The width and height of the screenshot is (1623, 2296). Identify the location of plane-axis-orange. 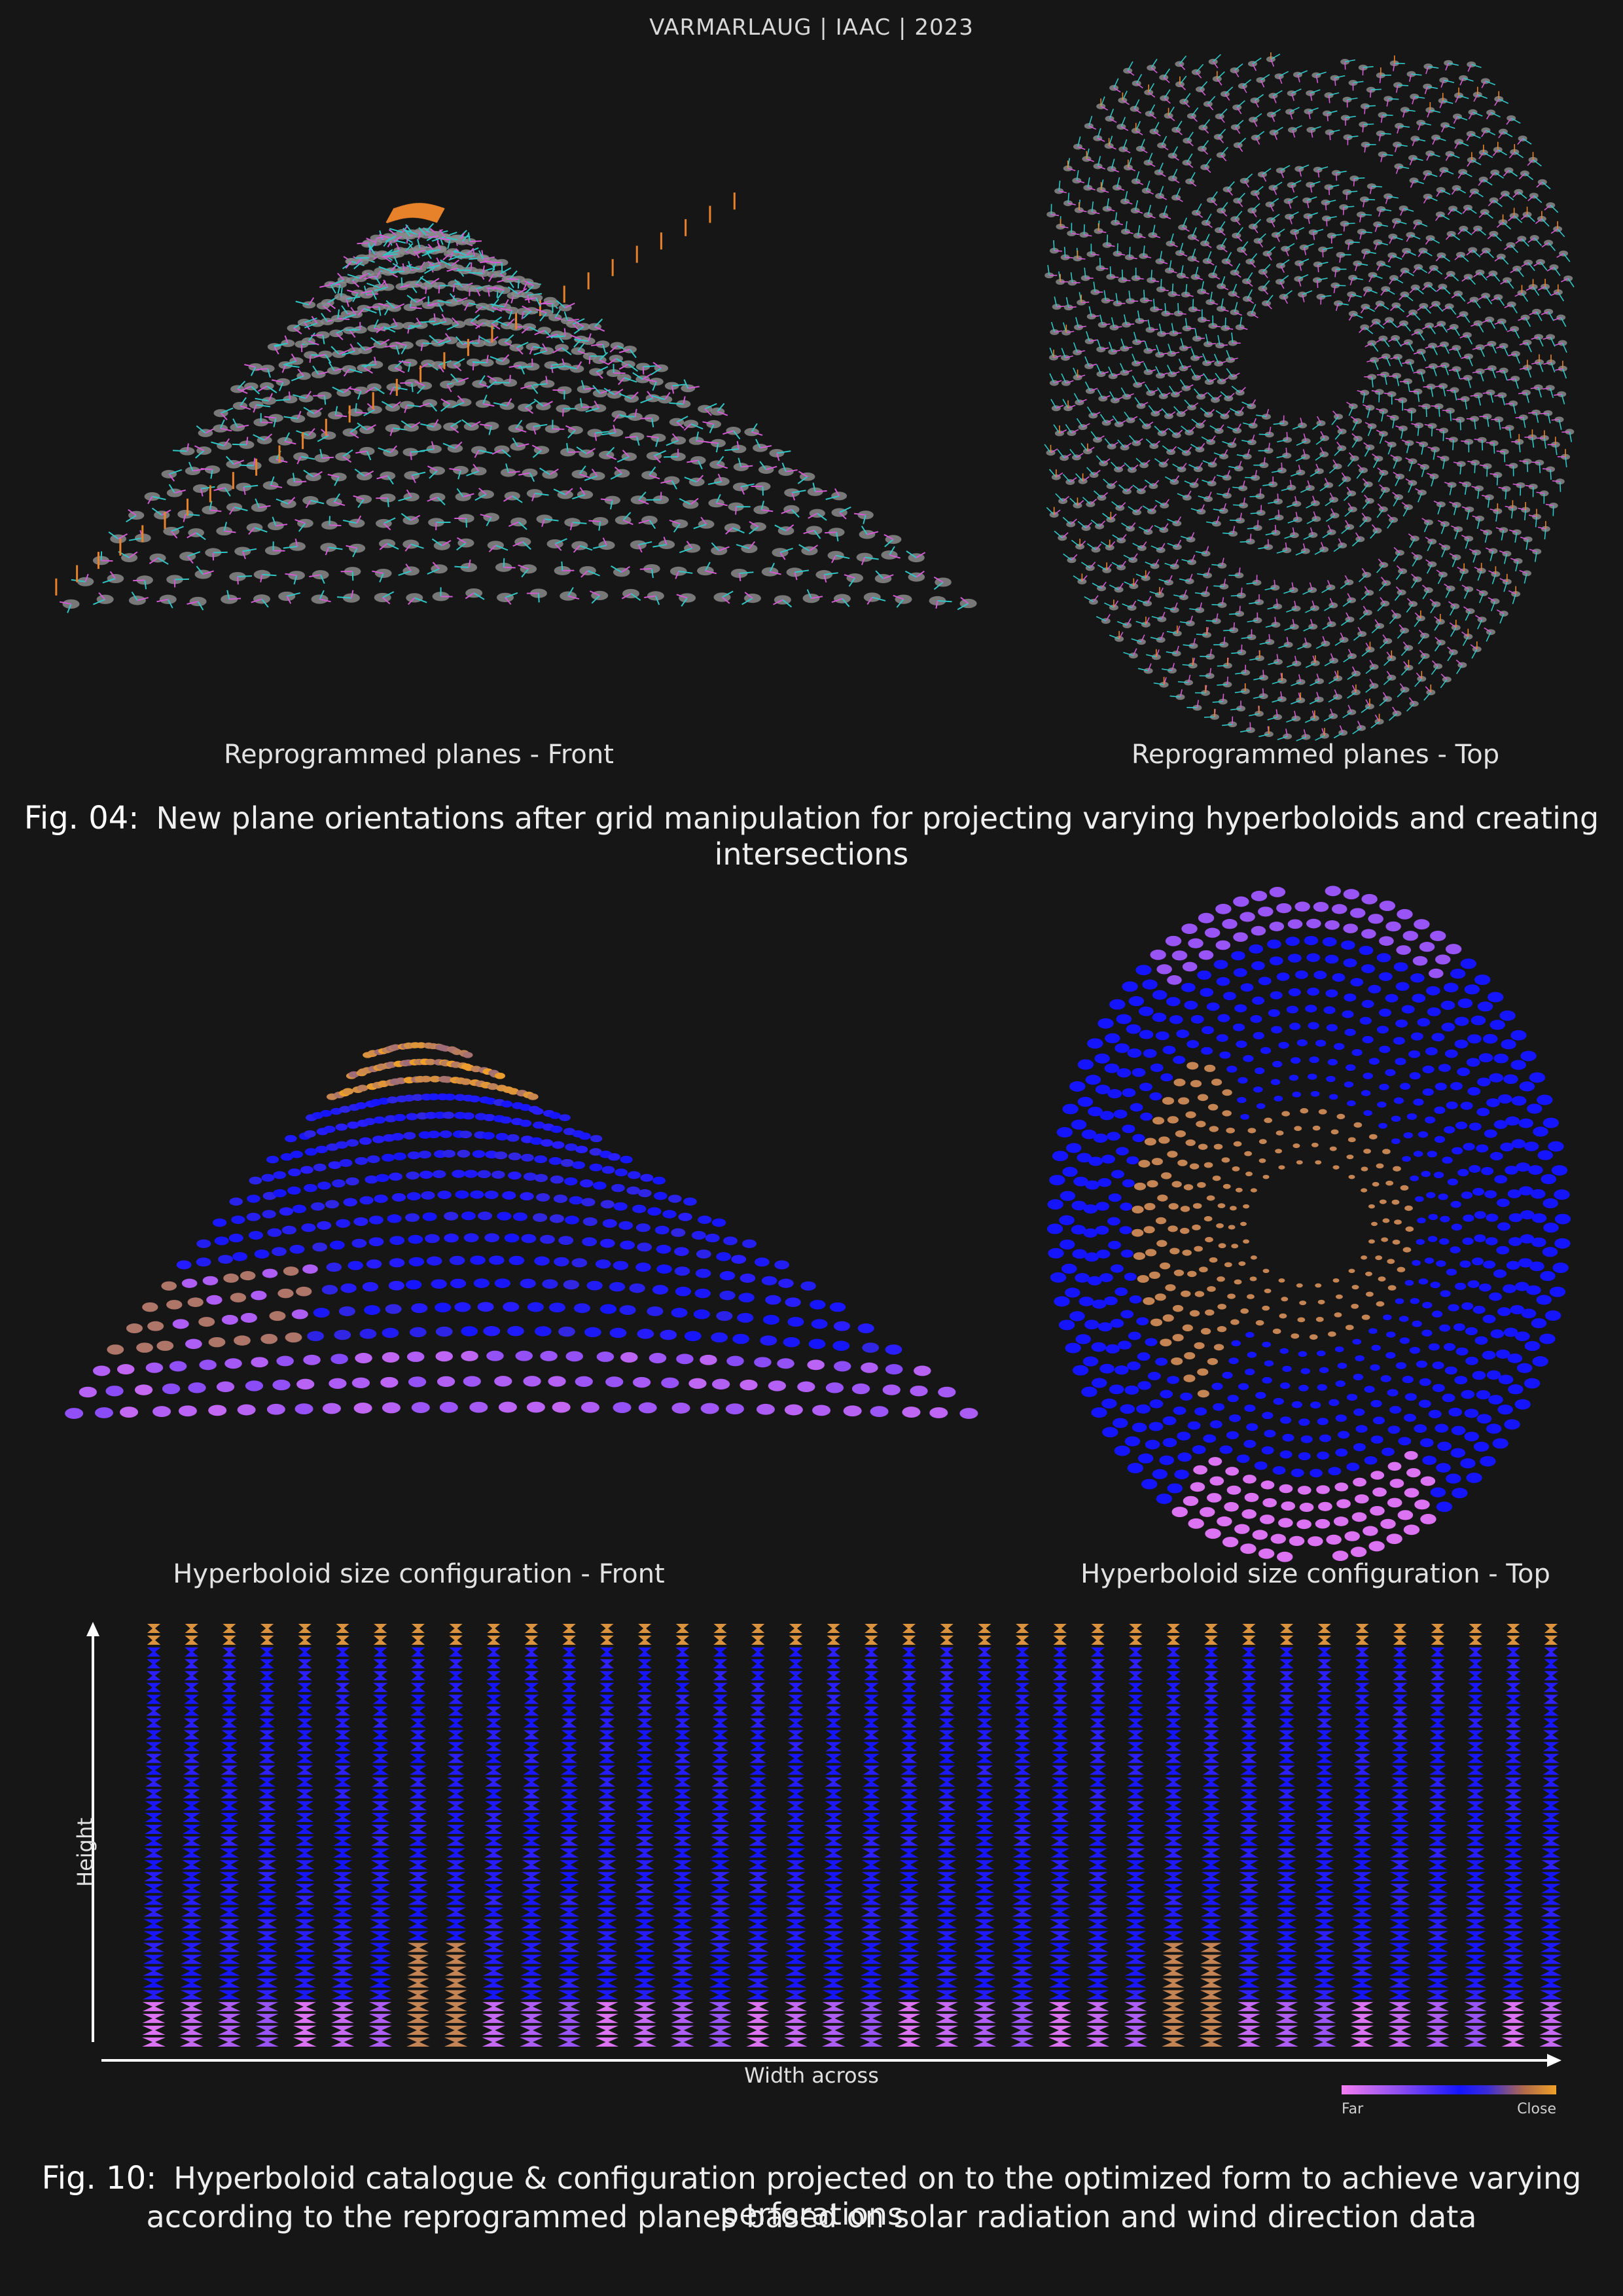
(420, 210).